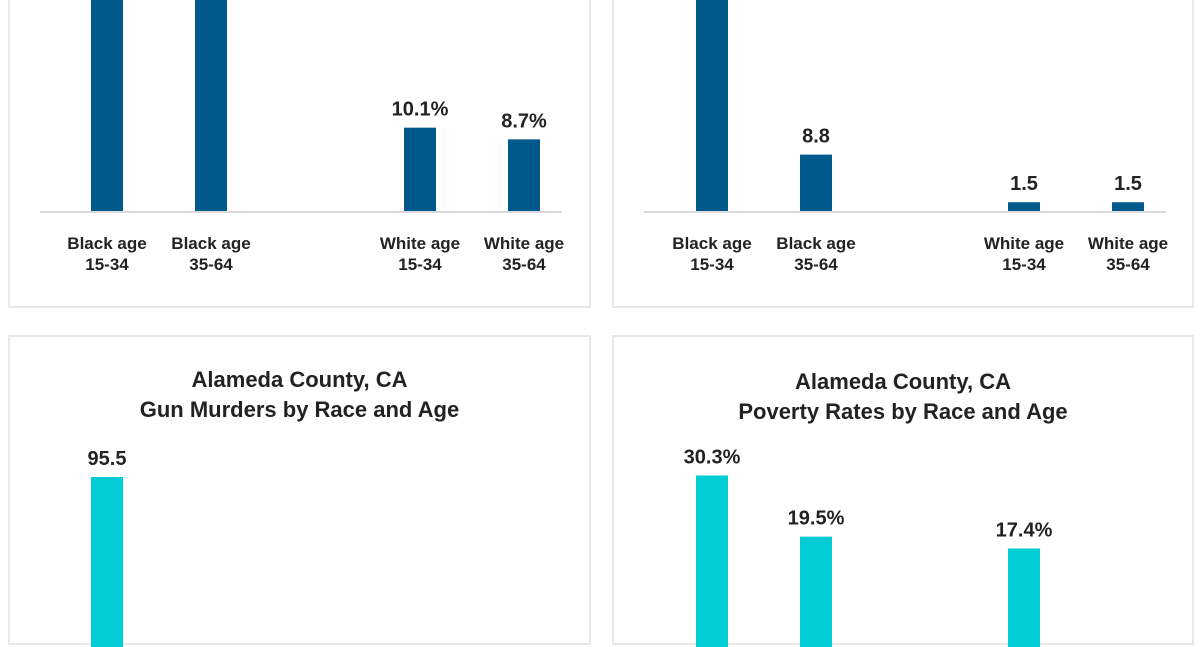 Image resolution: width=1200 pixels, height=647 pixels. What do you see at coordinates (816, 519) in the screenshot?
I see `data-label: 19.5%` at bounding box center [816, 519].